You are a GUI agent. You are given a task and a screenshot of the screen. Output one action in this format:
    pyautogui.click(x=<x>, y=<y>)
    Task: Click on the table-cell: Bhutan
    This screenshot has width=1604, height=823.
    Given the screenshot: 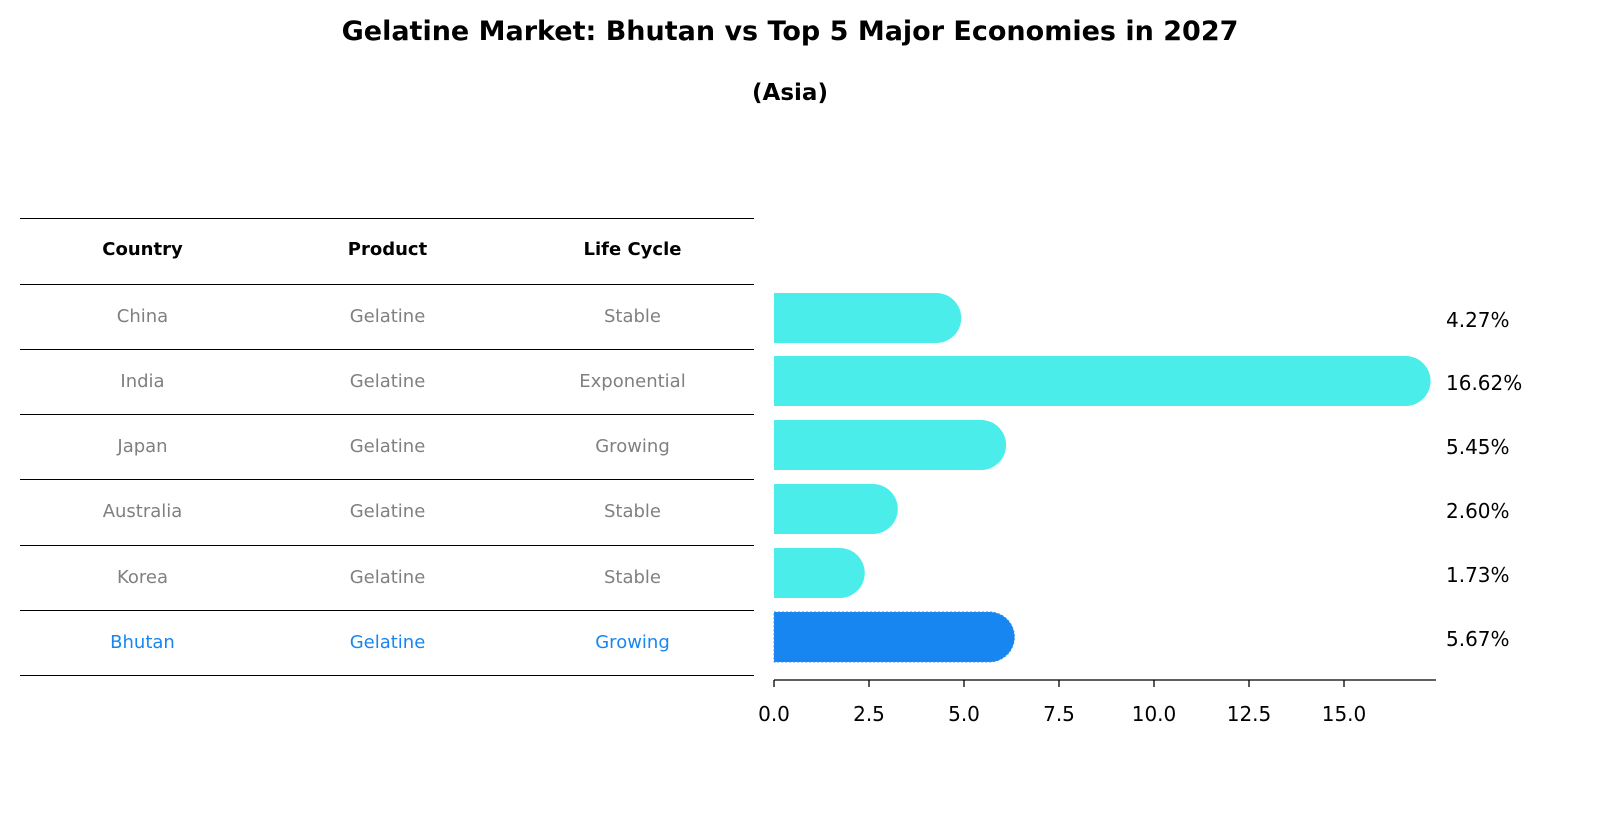 What is the action you would take?
    pyautogui.click(x=142, y=642)
    